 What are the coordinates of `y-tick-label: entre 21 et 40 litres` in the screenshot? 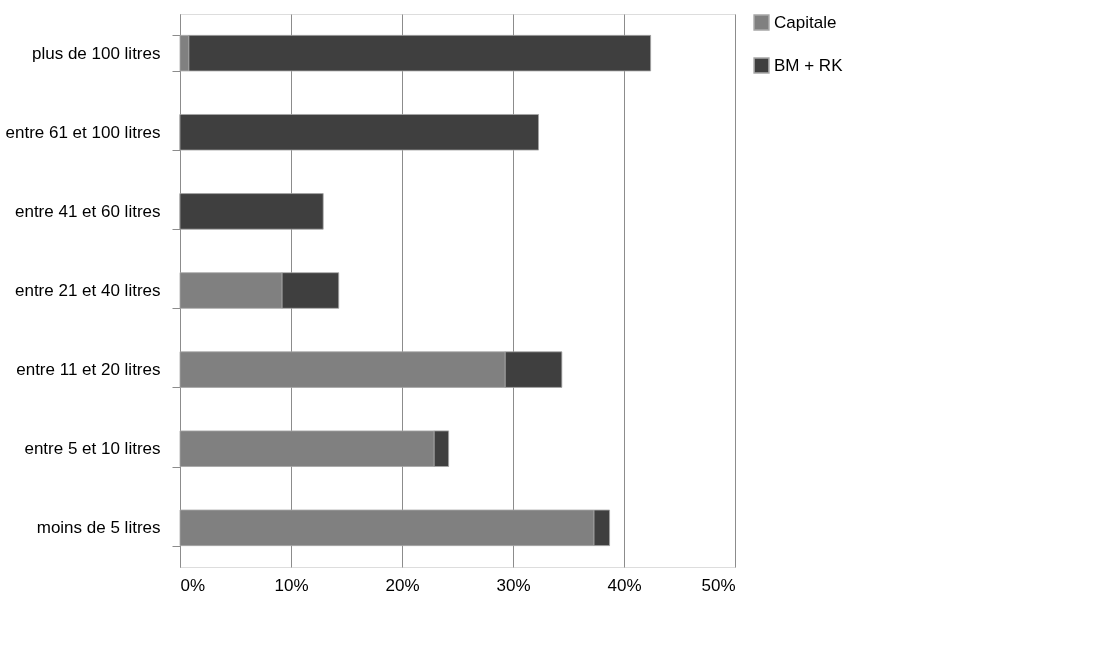 It's located at (87, 290).